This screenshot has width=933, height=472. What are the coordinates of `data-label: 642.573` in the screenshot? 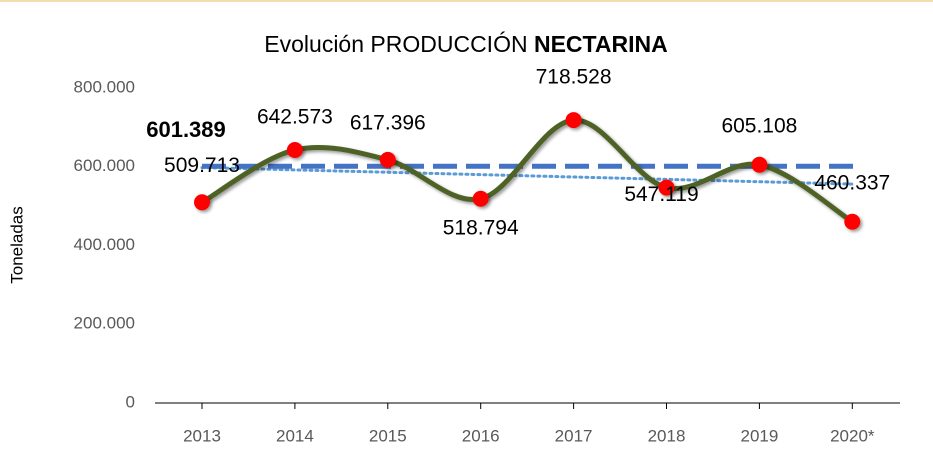 It's located at (295, 117).